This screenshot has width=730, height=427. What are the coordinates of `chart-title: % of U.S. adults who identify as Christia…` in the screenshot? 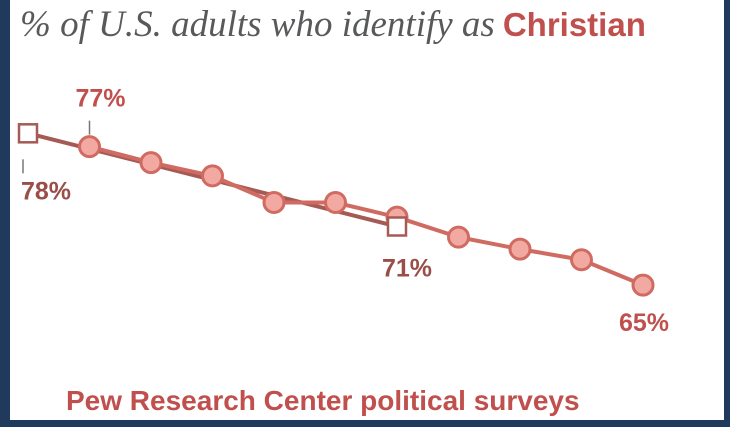 It's located at (333, 24).